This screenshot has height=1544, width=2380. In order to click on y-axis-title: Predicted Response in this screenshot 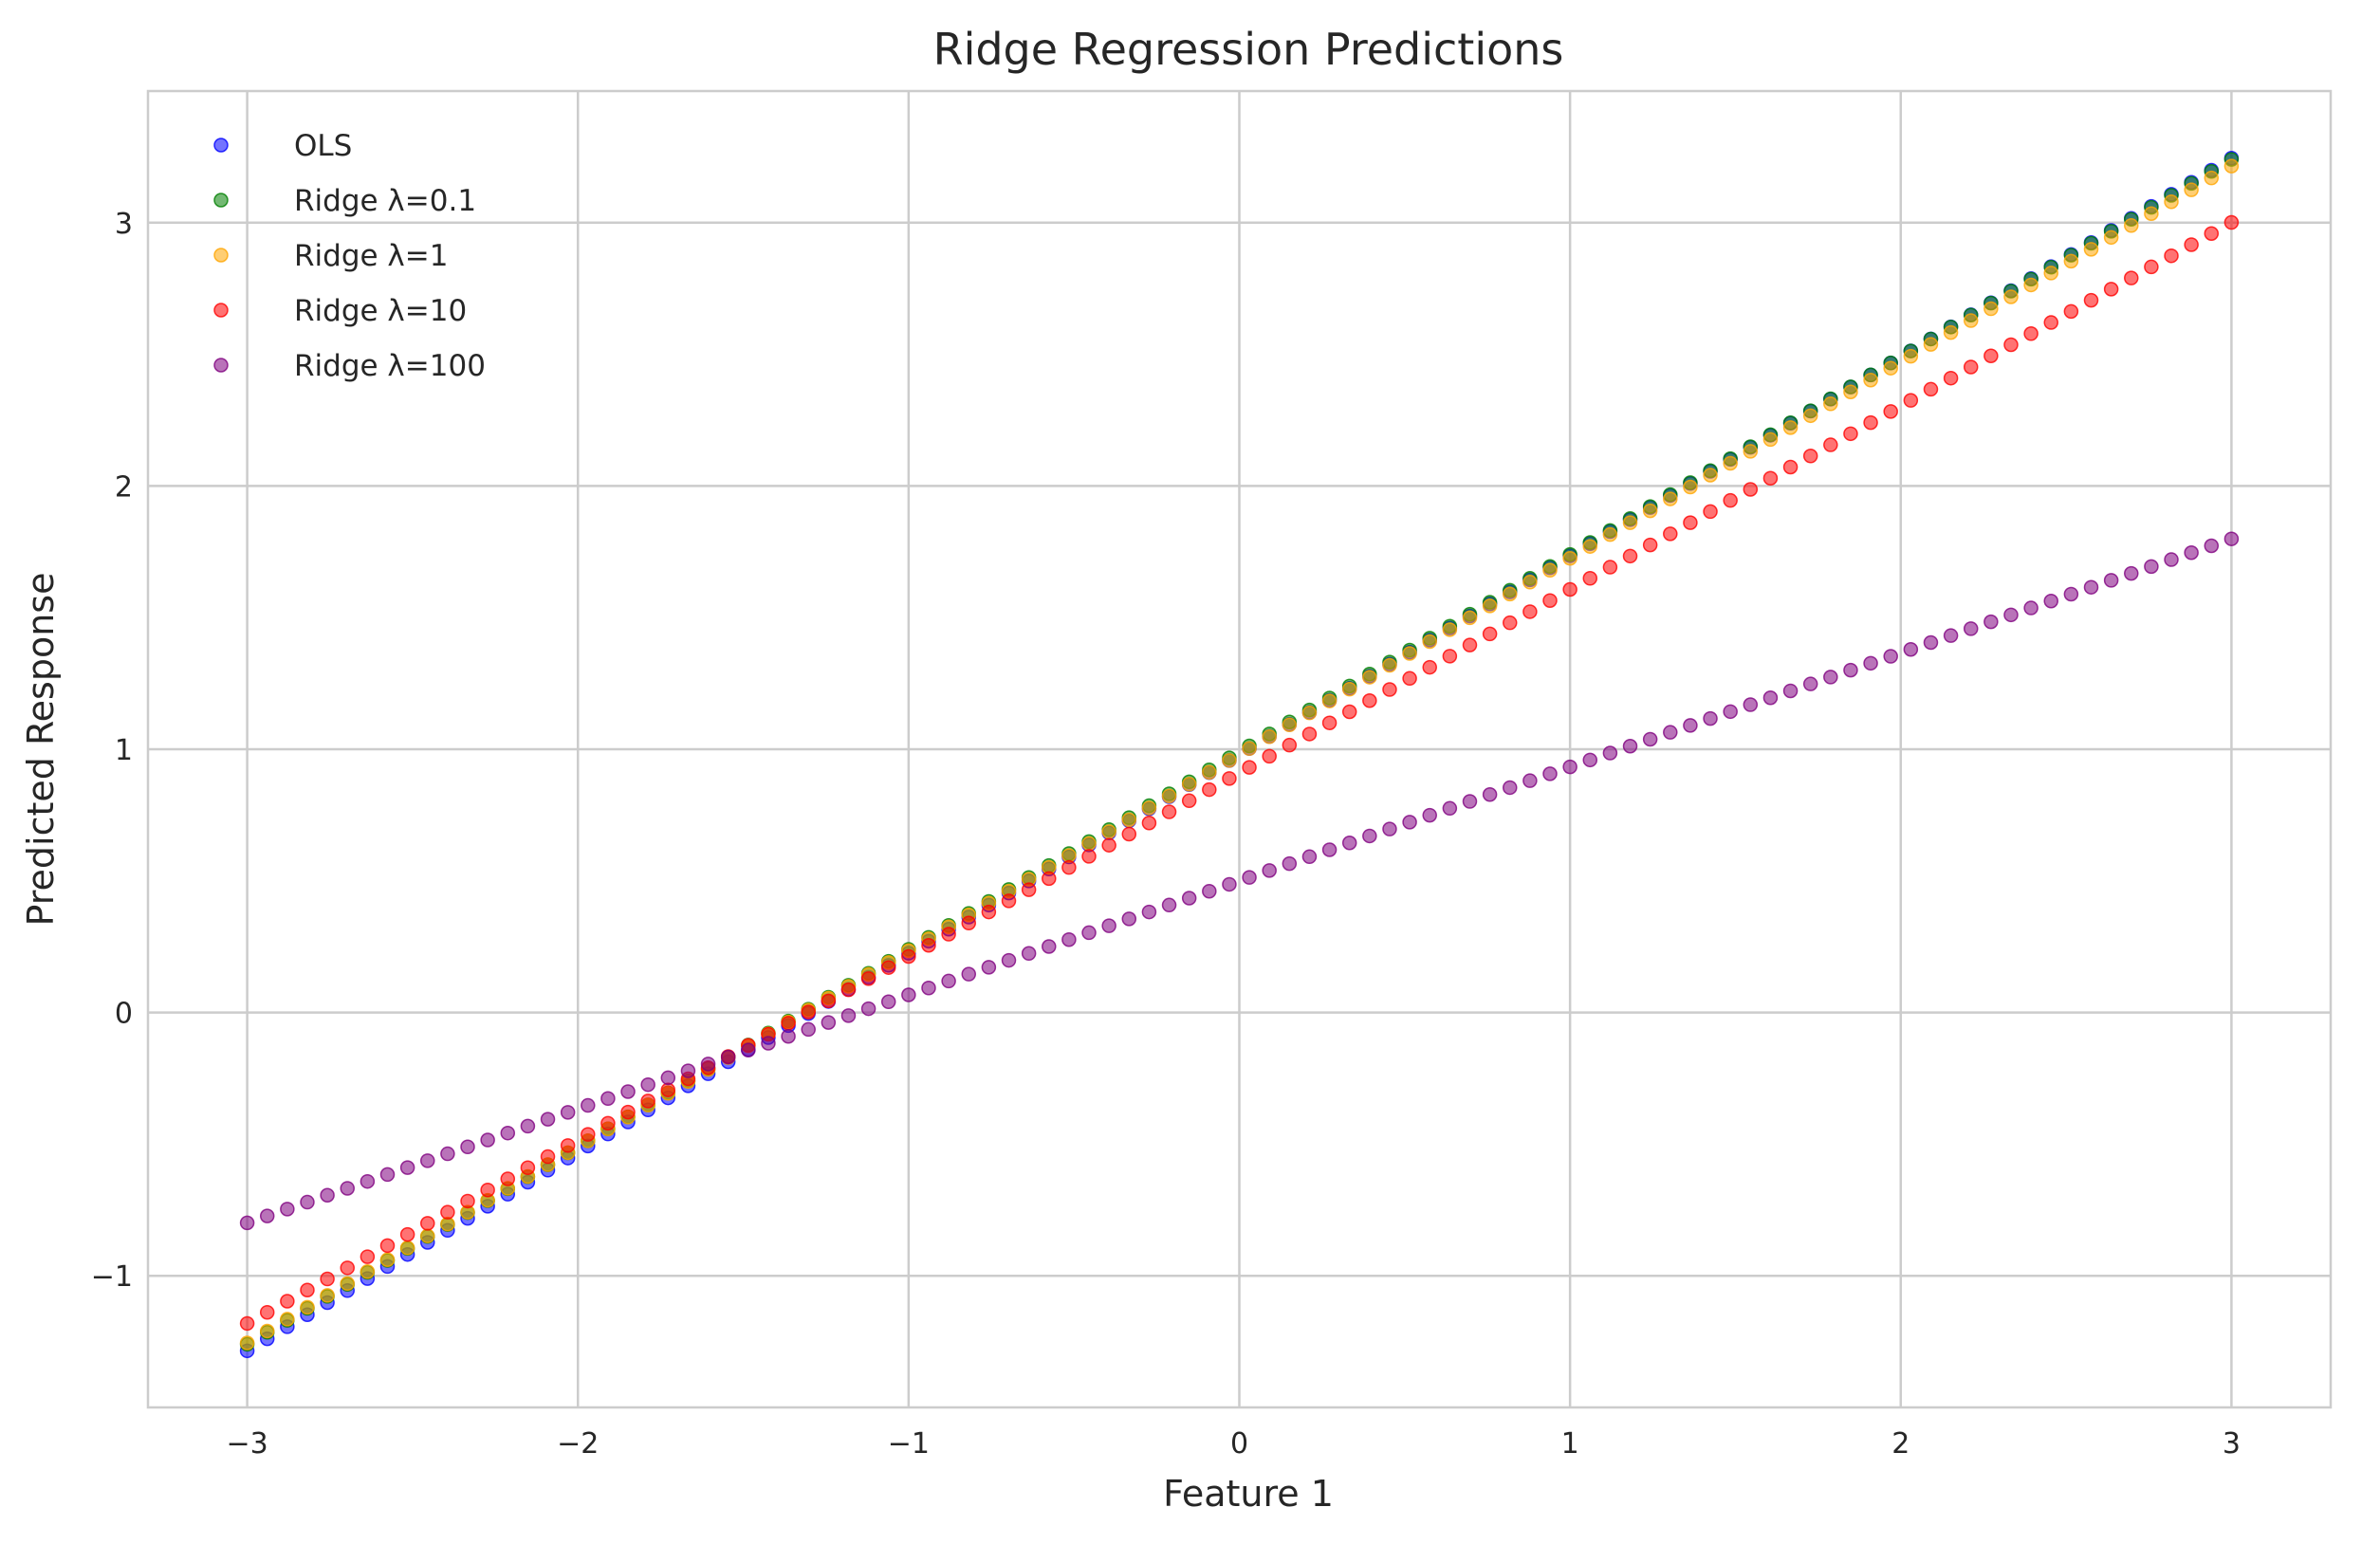, I will do `click(41, 750)`.